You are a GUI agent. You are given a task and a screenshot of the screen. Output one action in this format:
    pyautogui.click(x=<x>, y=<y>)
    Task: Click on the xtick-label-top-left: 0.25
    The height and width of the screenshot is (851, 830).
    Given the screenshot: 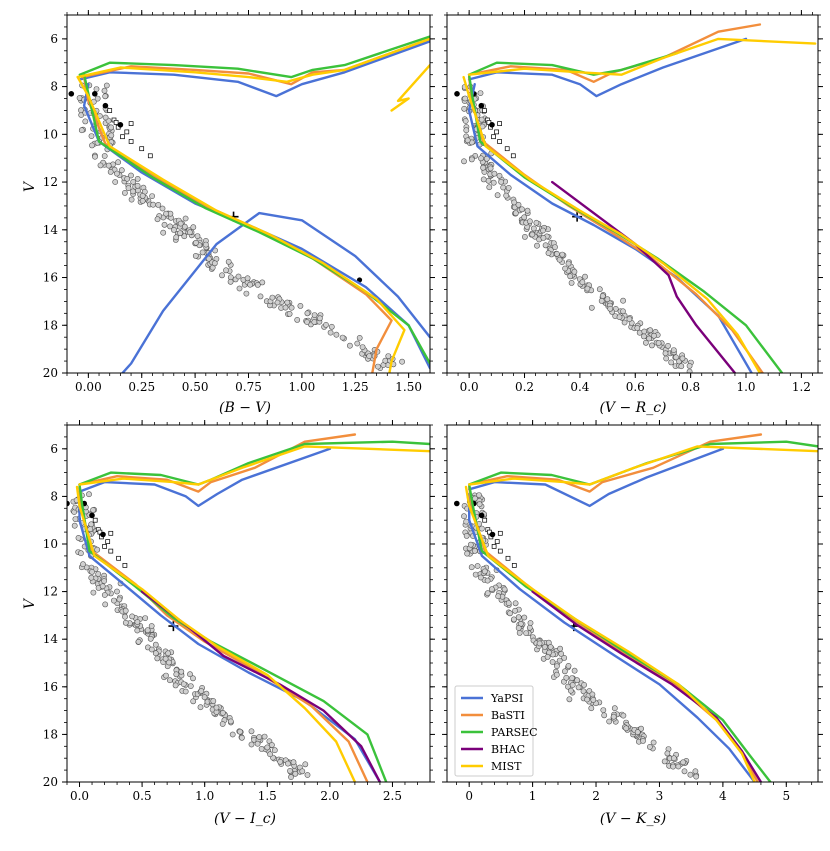 What is the action you would take?
    pyautogui.click(x=141, y=387)
    